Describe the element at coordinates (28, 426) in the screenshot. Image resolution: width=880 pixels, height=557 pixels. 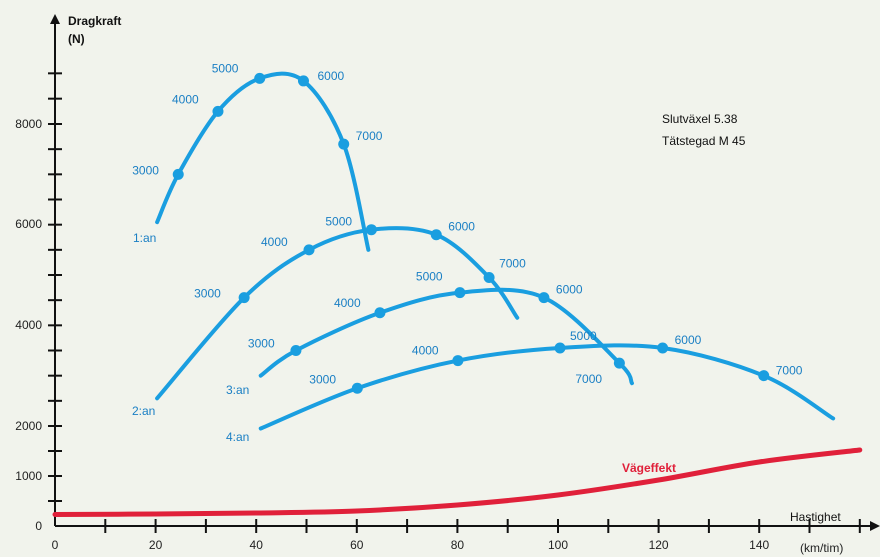
I see `y-tick-label: 2000` at that location.